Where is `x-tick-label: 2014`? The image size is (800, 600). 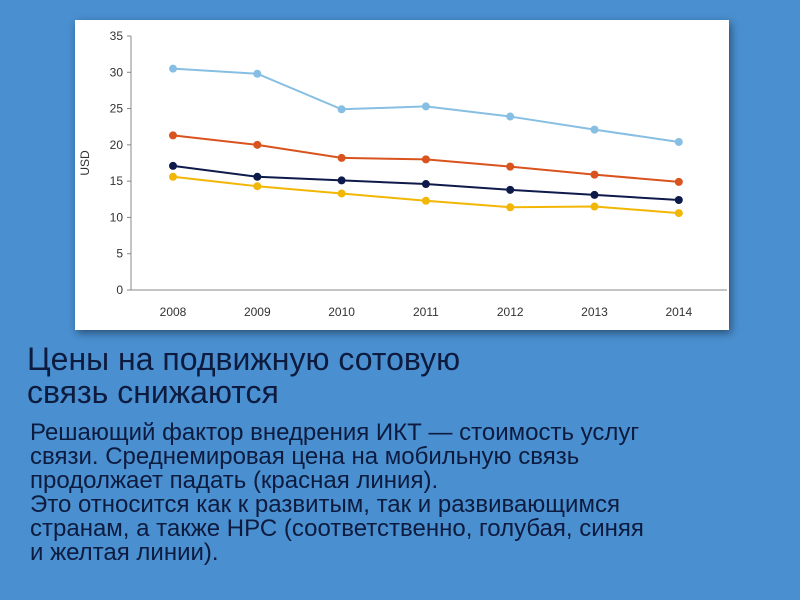
x-tick-label: 2014 is located at coordinates (678, 312).